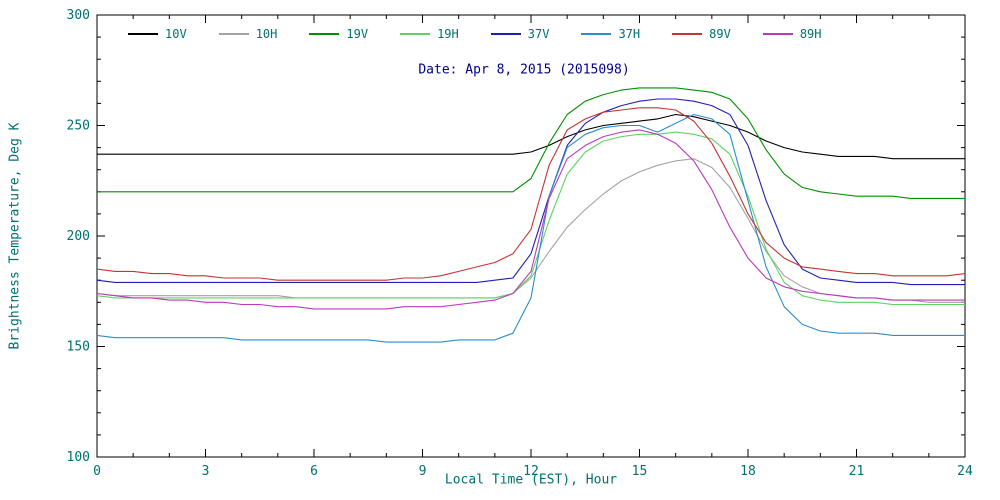 Image resolution: width=1000 pixels, height=500 pixels. What do you see at coordinates (97, 471) in the screenshot?
I see `x-tick-label: 0` at bounding box center [97, 471].